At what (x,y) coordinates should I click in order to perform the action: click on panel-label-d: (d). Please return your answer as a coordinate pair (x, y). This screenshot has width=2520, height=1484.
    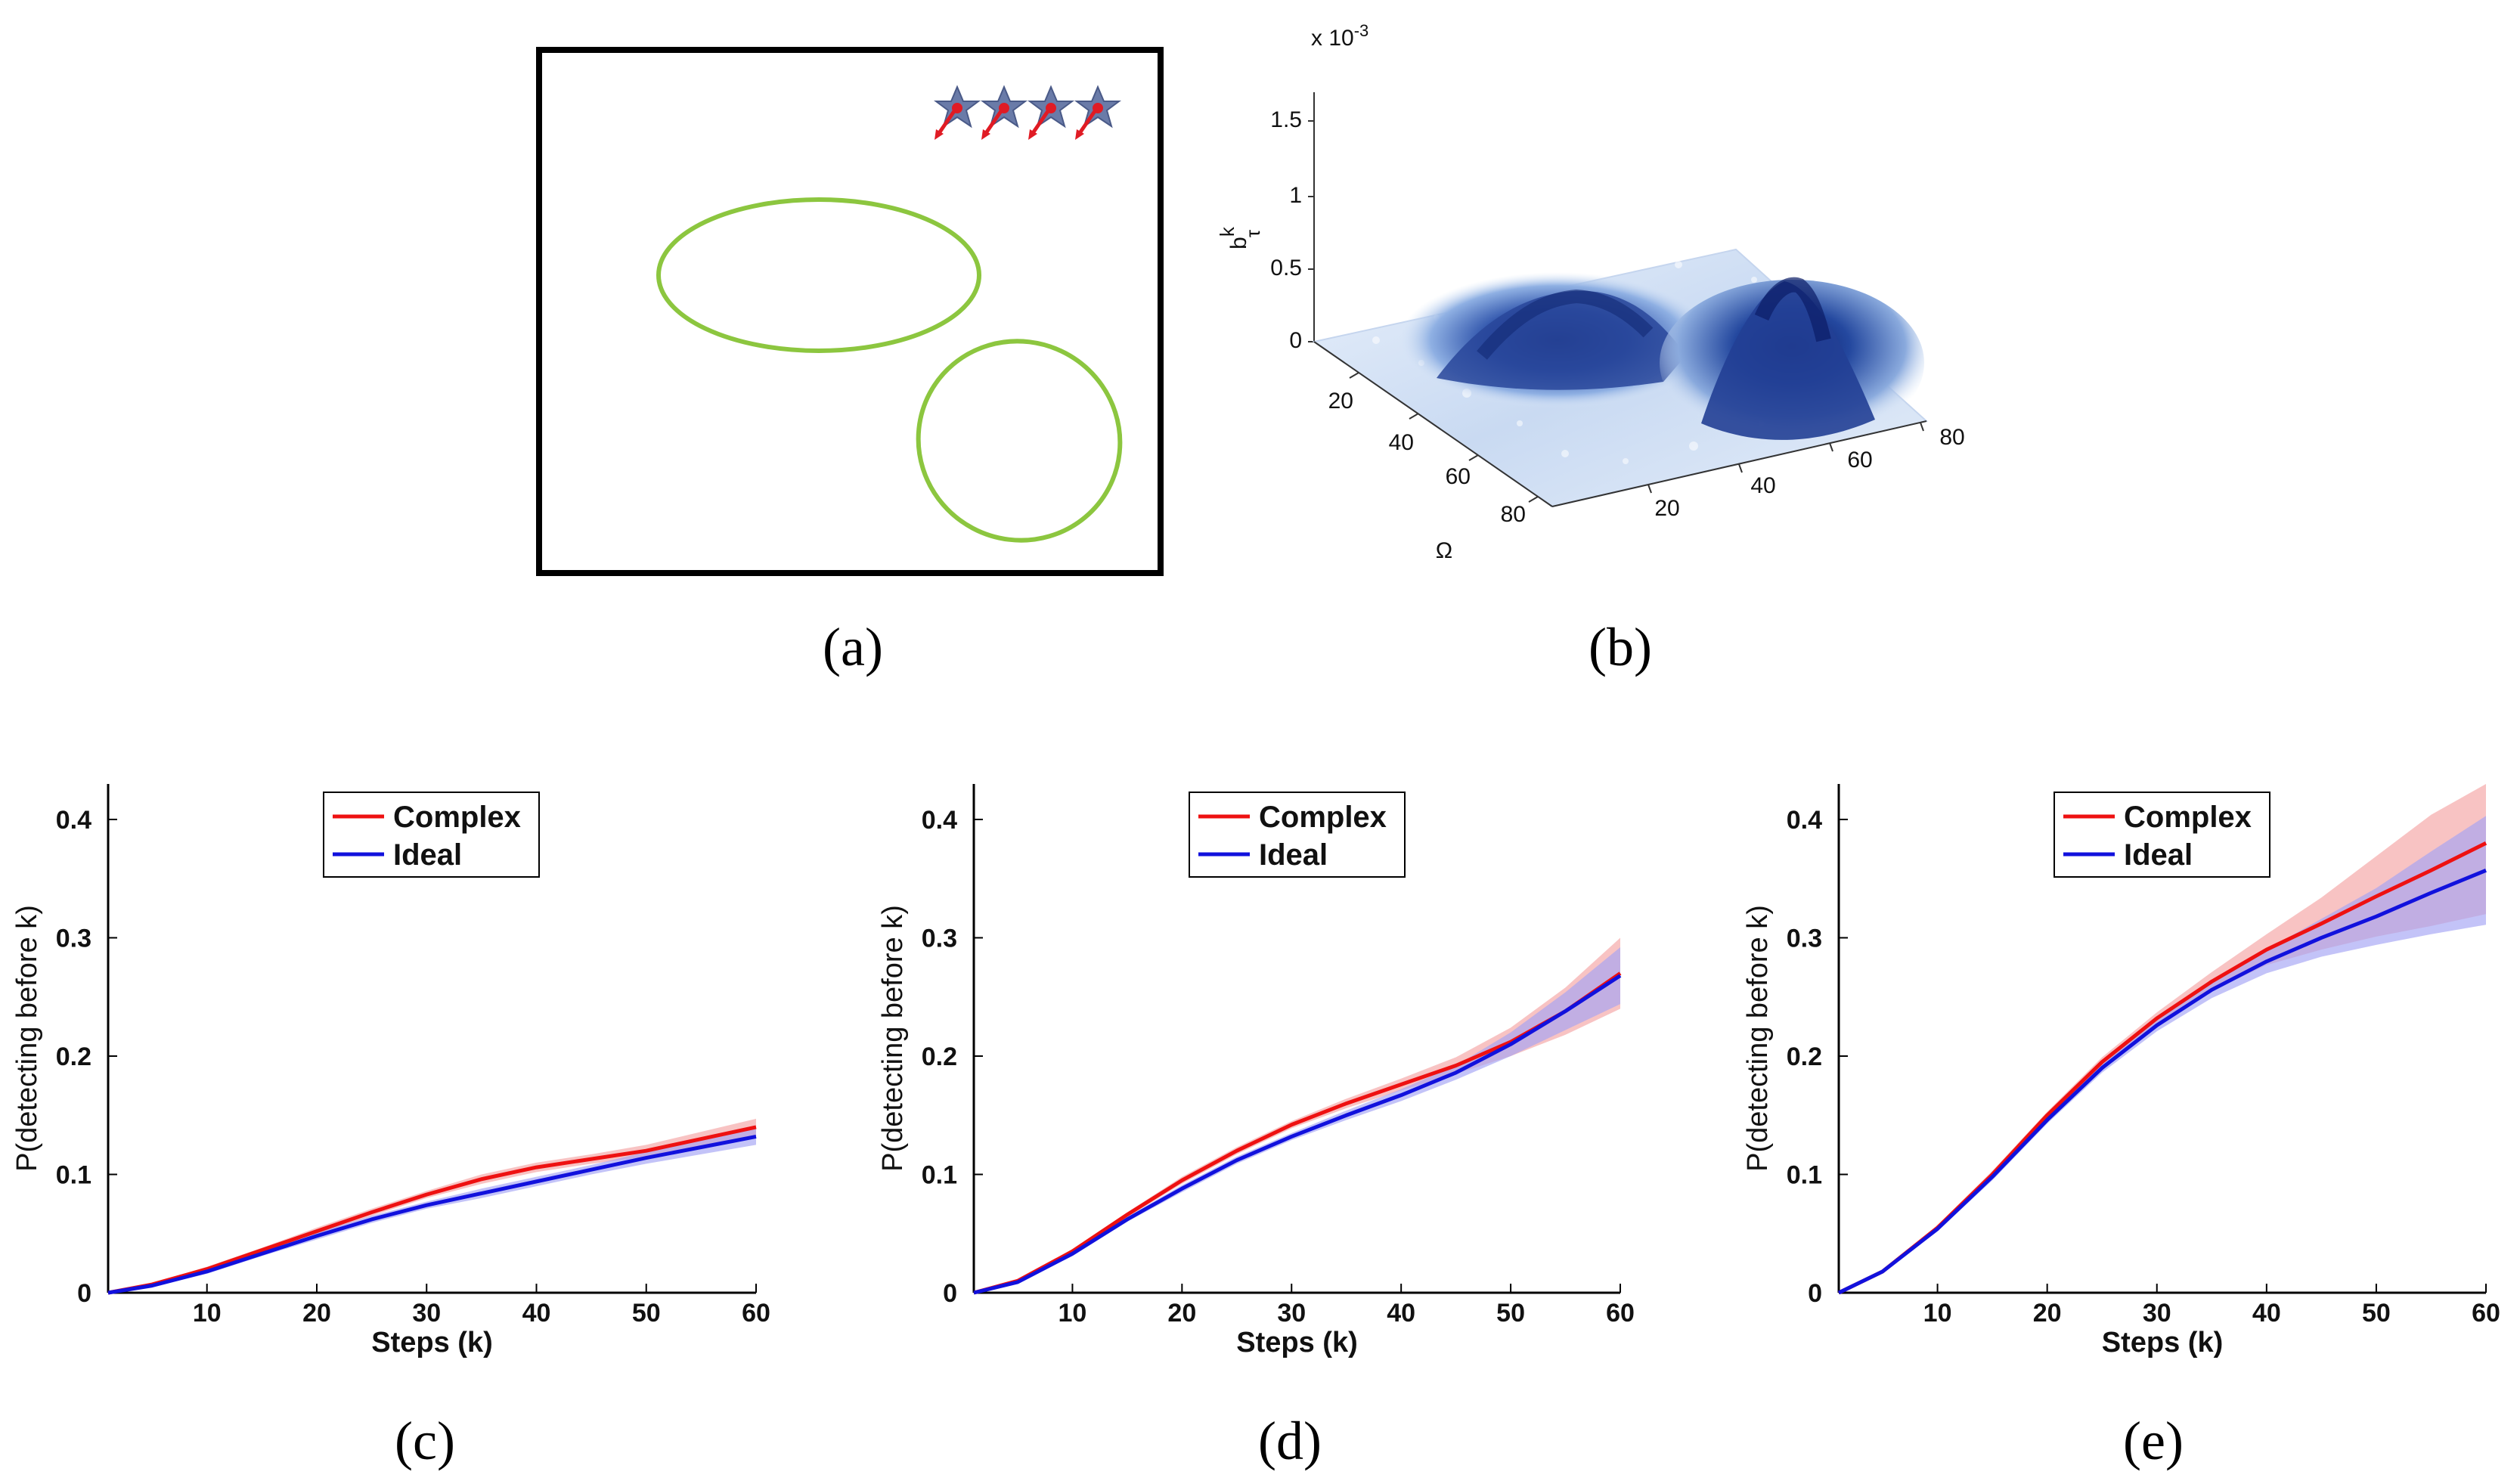
    Looking at the image, I should click on (1290, 1441).